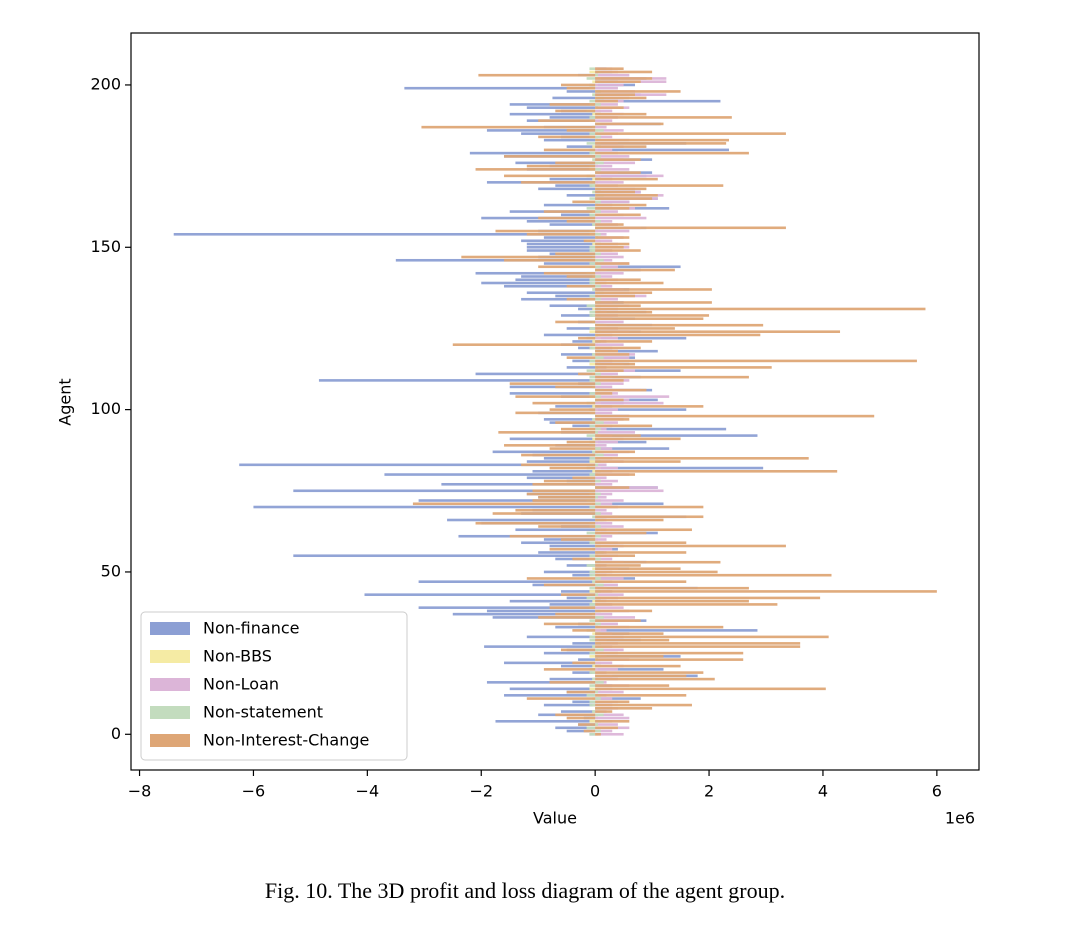 The image size is (1080, 936). What do you see at coordinates (170, 684) in the screenshot?
I see `legend-swatch` at bounding box center [170, 684].